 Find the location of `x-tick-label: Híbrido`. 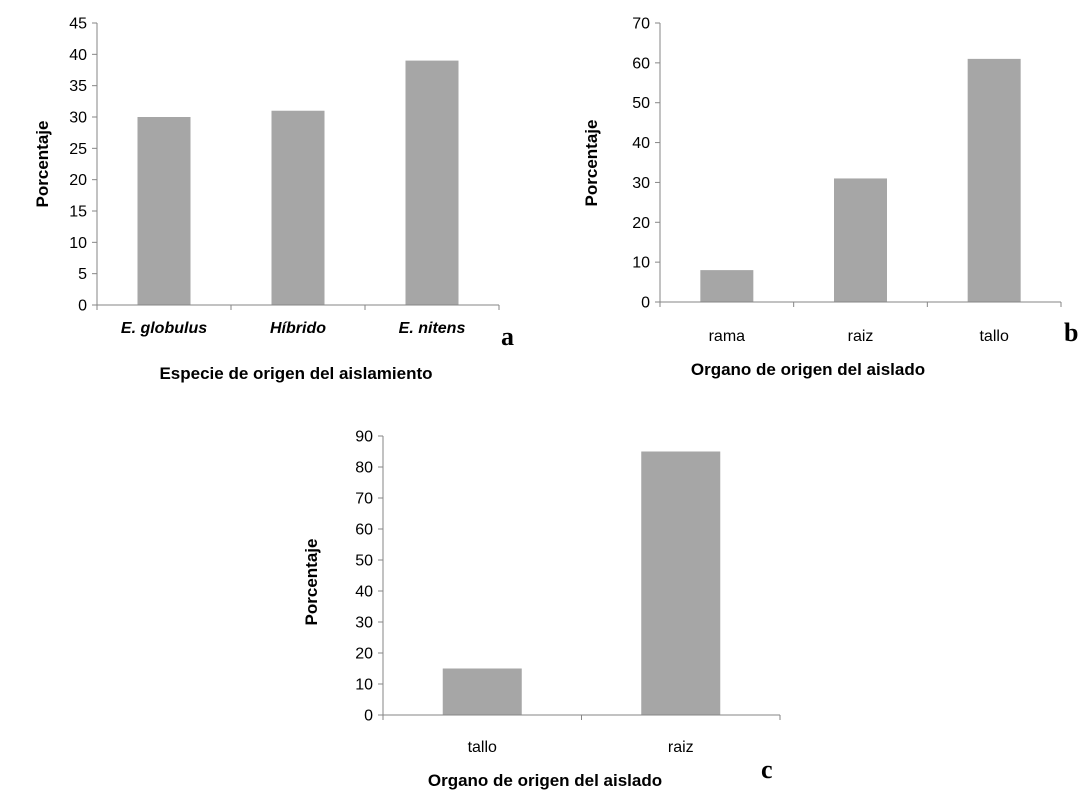

x-tick-label: Híbrido is located at coordinates (298, 328).